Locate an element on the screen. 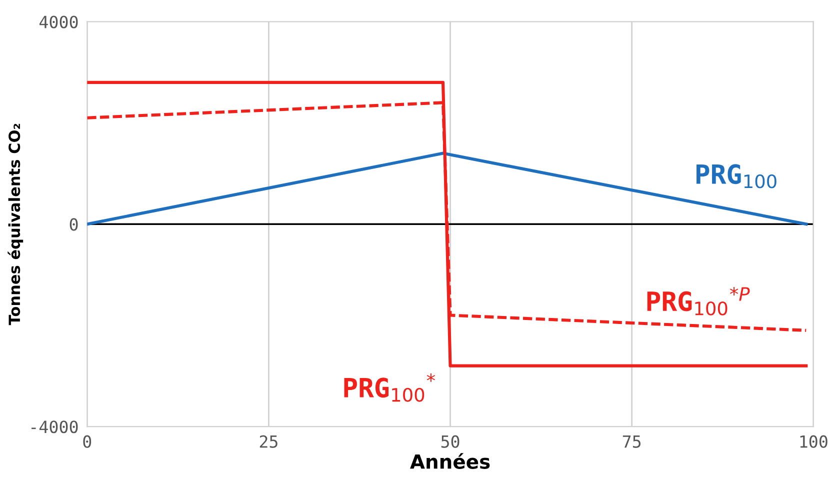 Image resolution: width=830 pixels, height=482 pixels. series-label: PRG$_{100}$ is located at coordinates (736, 176).